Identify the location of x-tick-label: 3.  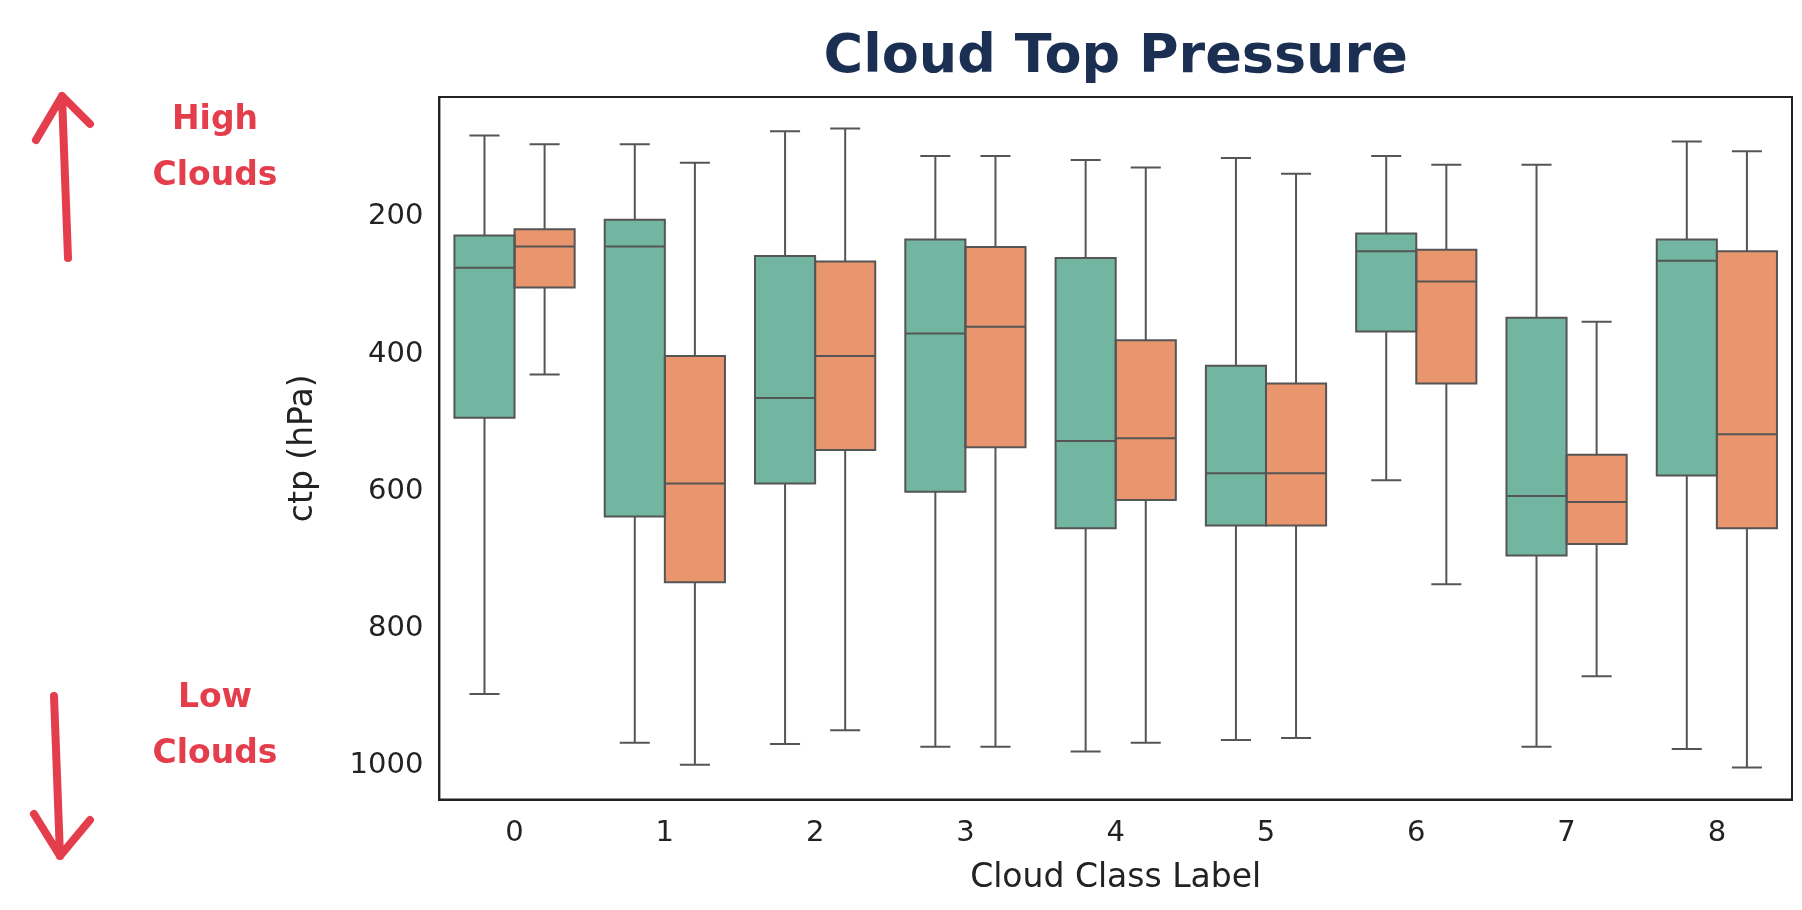
(965, 830).